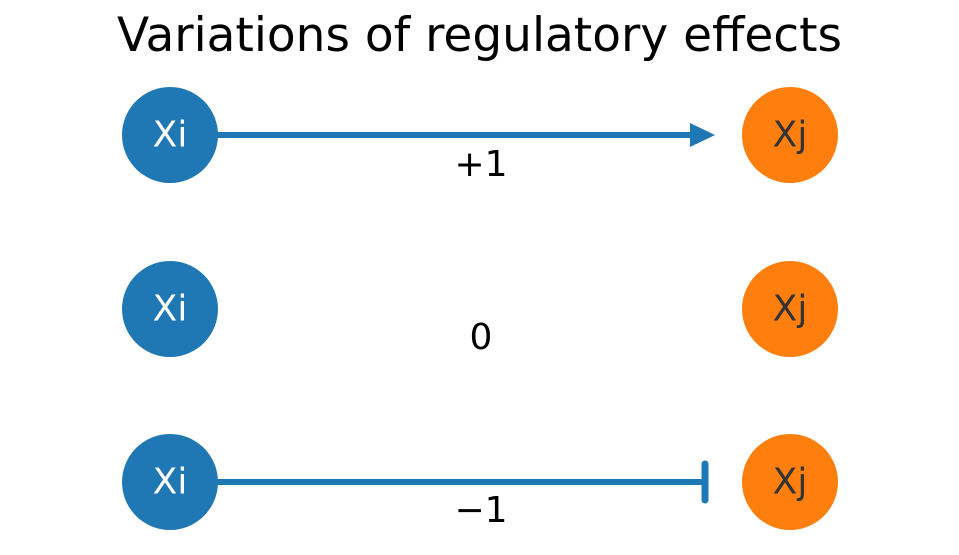 The width and height of the screenshot is (959, 555). Describe the element at coordinates (480, 136) in the screenshot. I see `row-activation: Xi Xj +1` at that location.